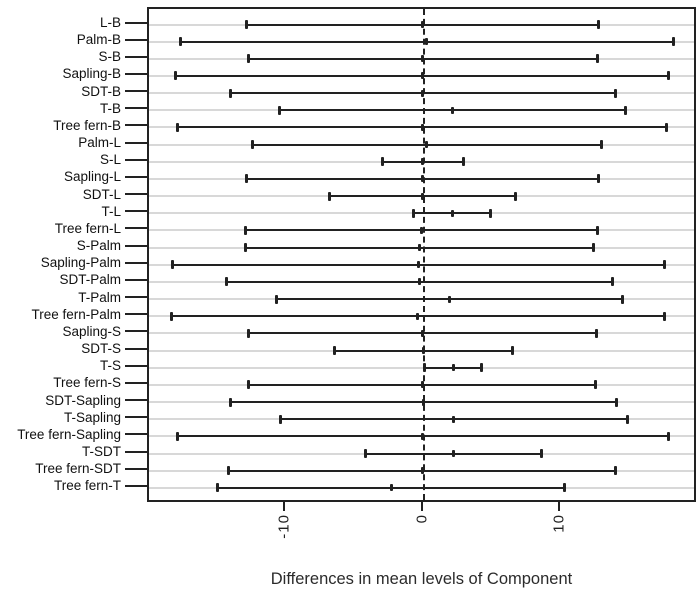  What do you see at coordinates (91, 74) in the screenshot?
I see `row-label: Sapling-B` at bounding box center [91, 74].